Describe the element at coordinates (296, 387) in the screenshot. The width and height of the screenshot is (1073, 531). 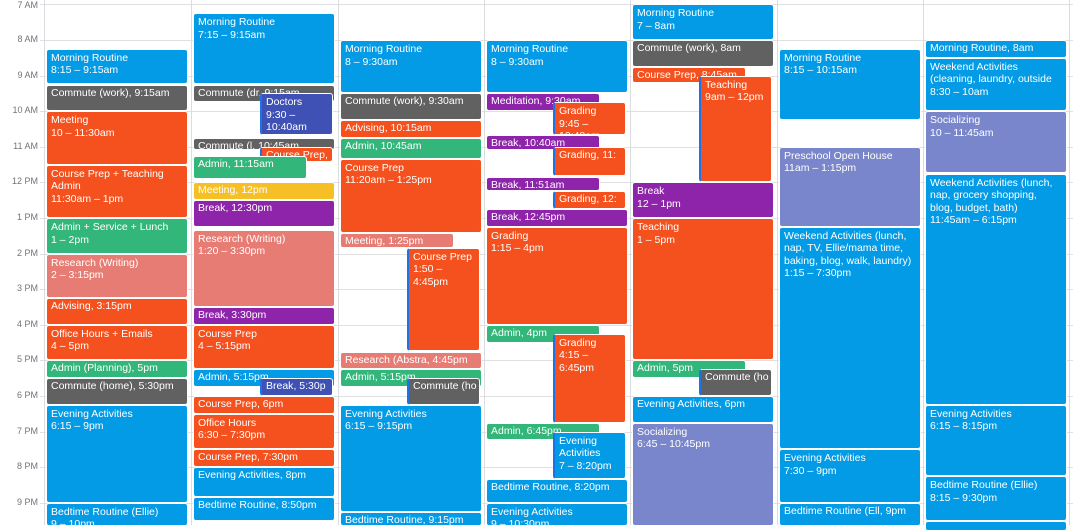
I see `calendar-event: Break, 5:30p` at that location.